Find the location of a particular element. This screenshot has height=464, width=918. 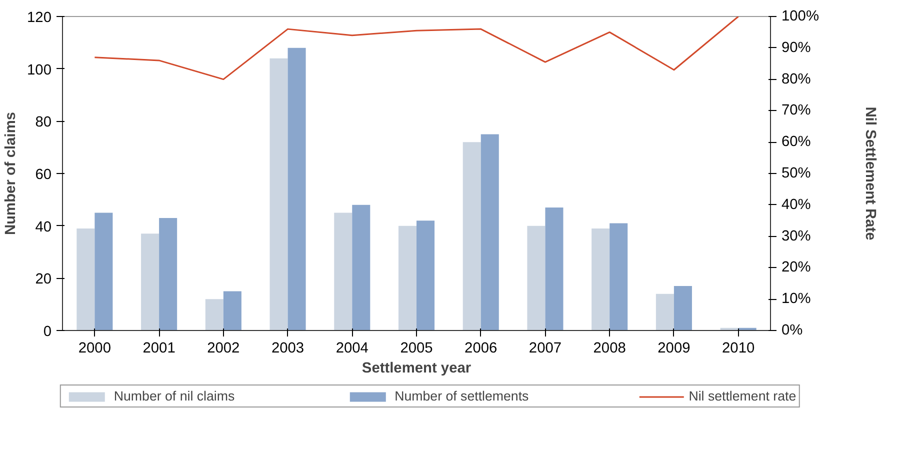

y2-tick-label: 10% is located at coordinates (796, 299).